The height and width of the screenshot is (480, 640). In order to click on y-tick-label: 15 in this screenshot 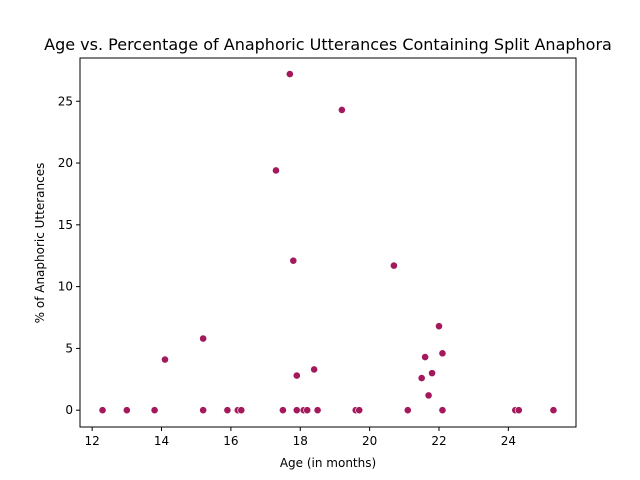, I will do `click(65, 225)`.